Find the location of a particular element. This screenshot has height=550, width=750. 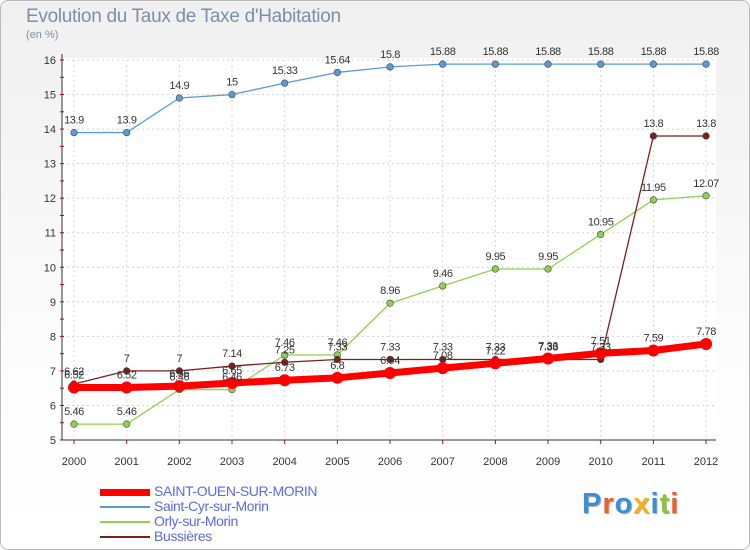

data-label: 10.95 is located at coordinates (601, 222).